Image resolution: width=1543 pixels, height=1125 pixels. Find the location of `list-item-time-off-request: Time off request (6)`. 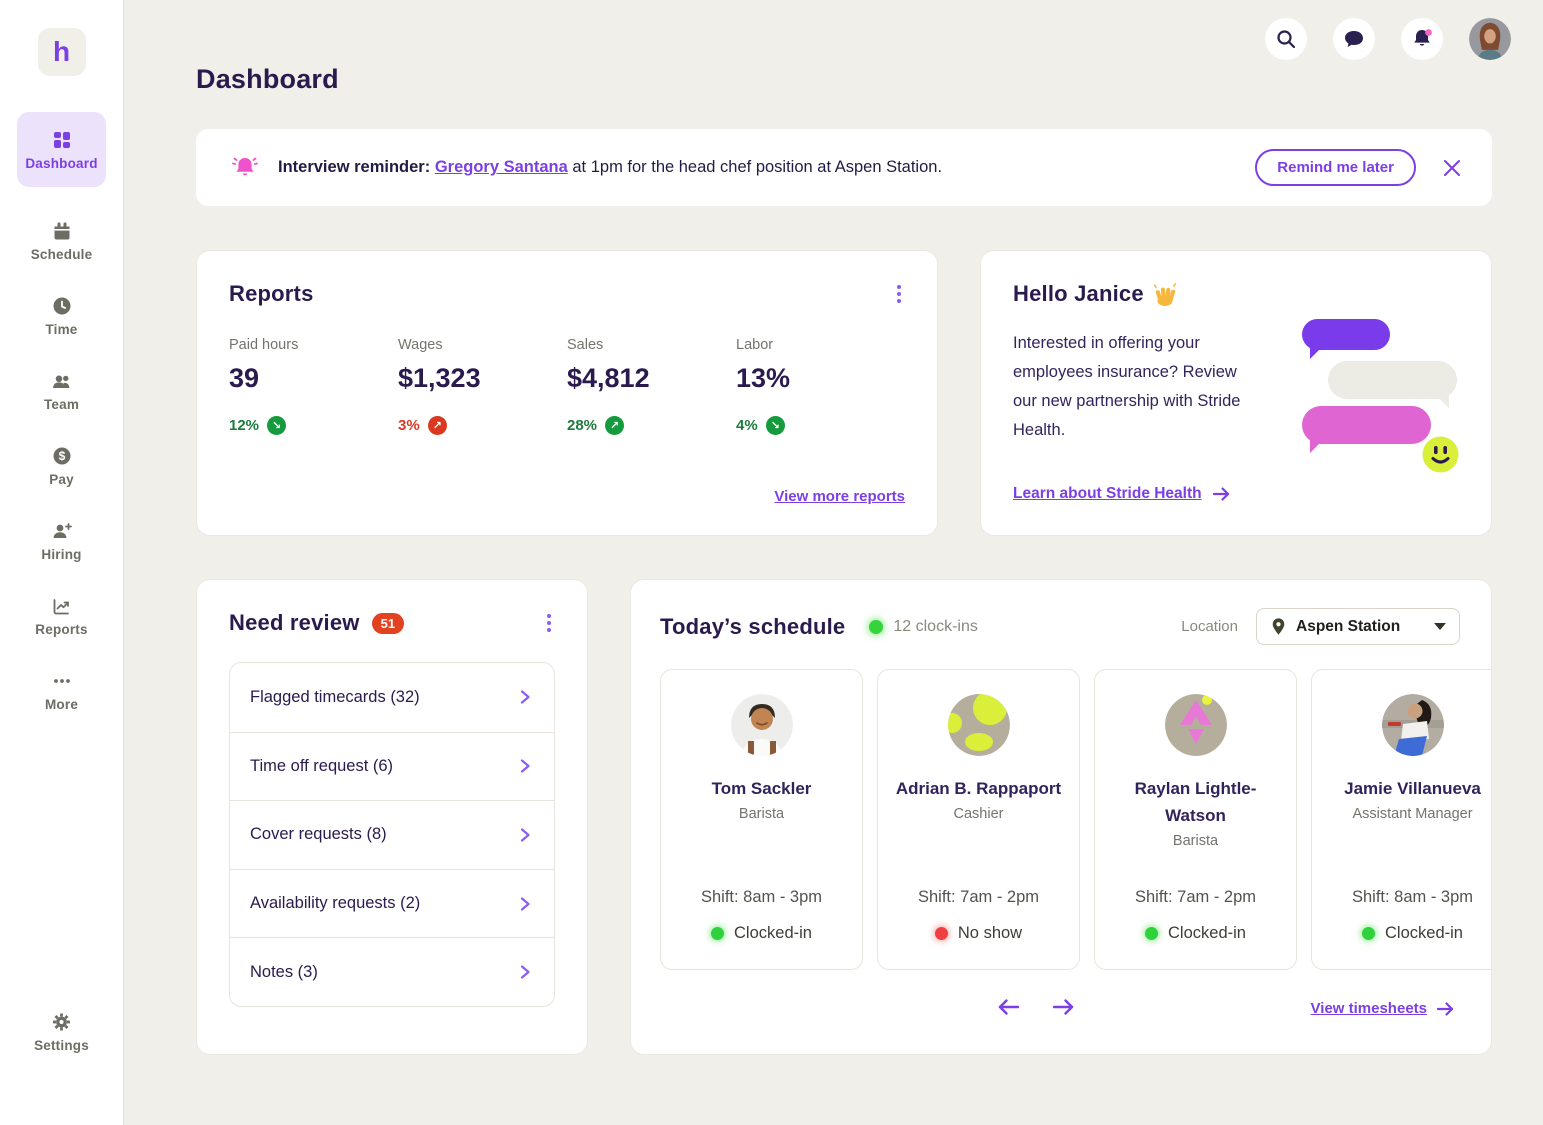

list-item-time-off-request: Time off request (6) is located at coordinates (392, 766).